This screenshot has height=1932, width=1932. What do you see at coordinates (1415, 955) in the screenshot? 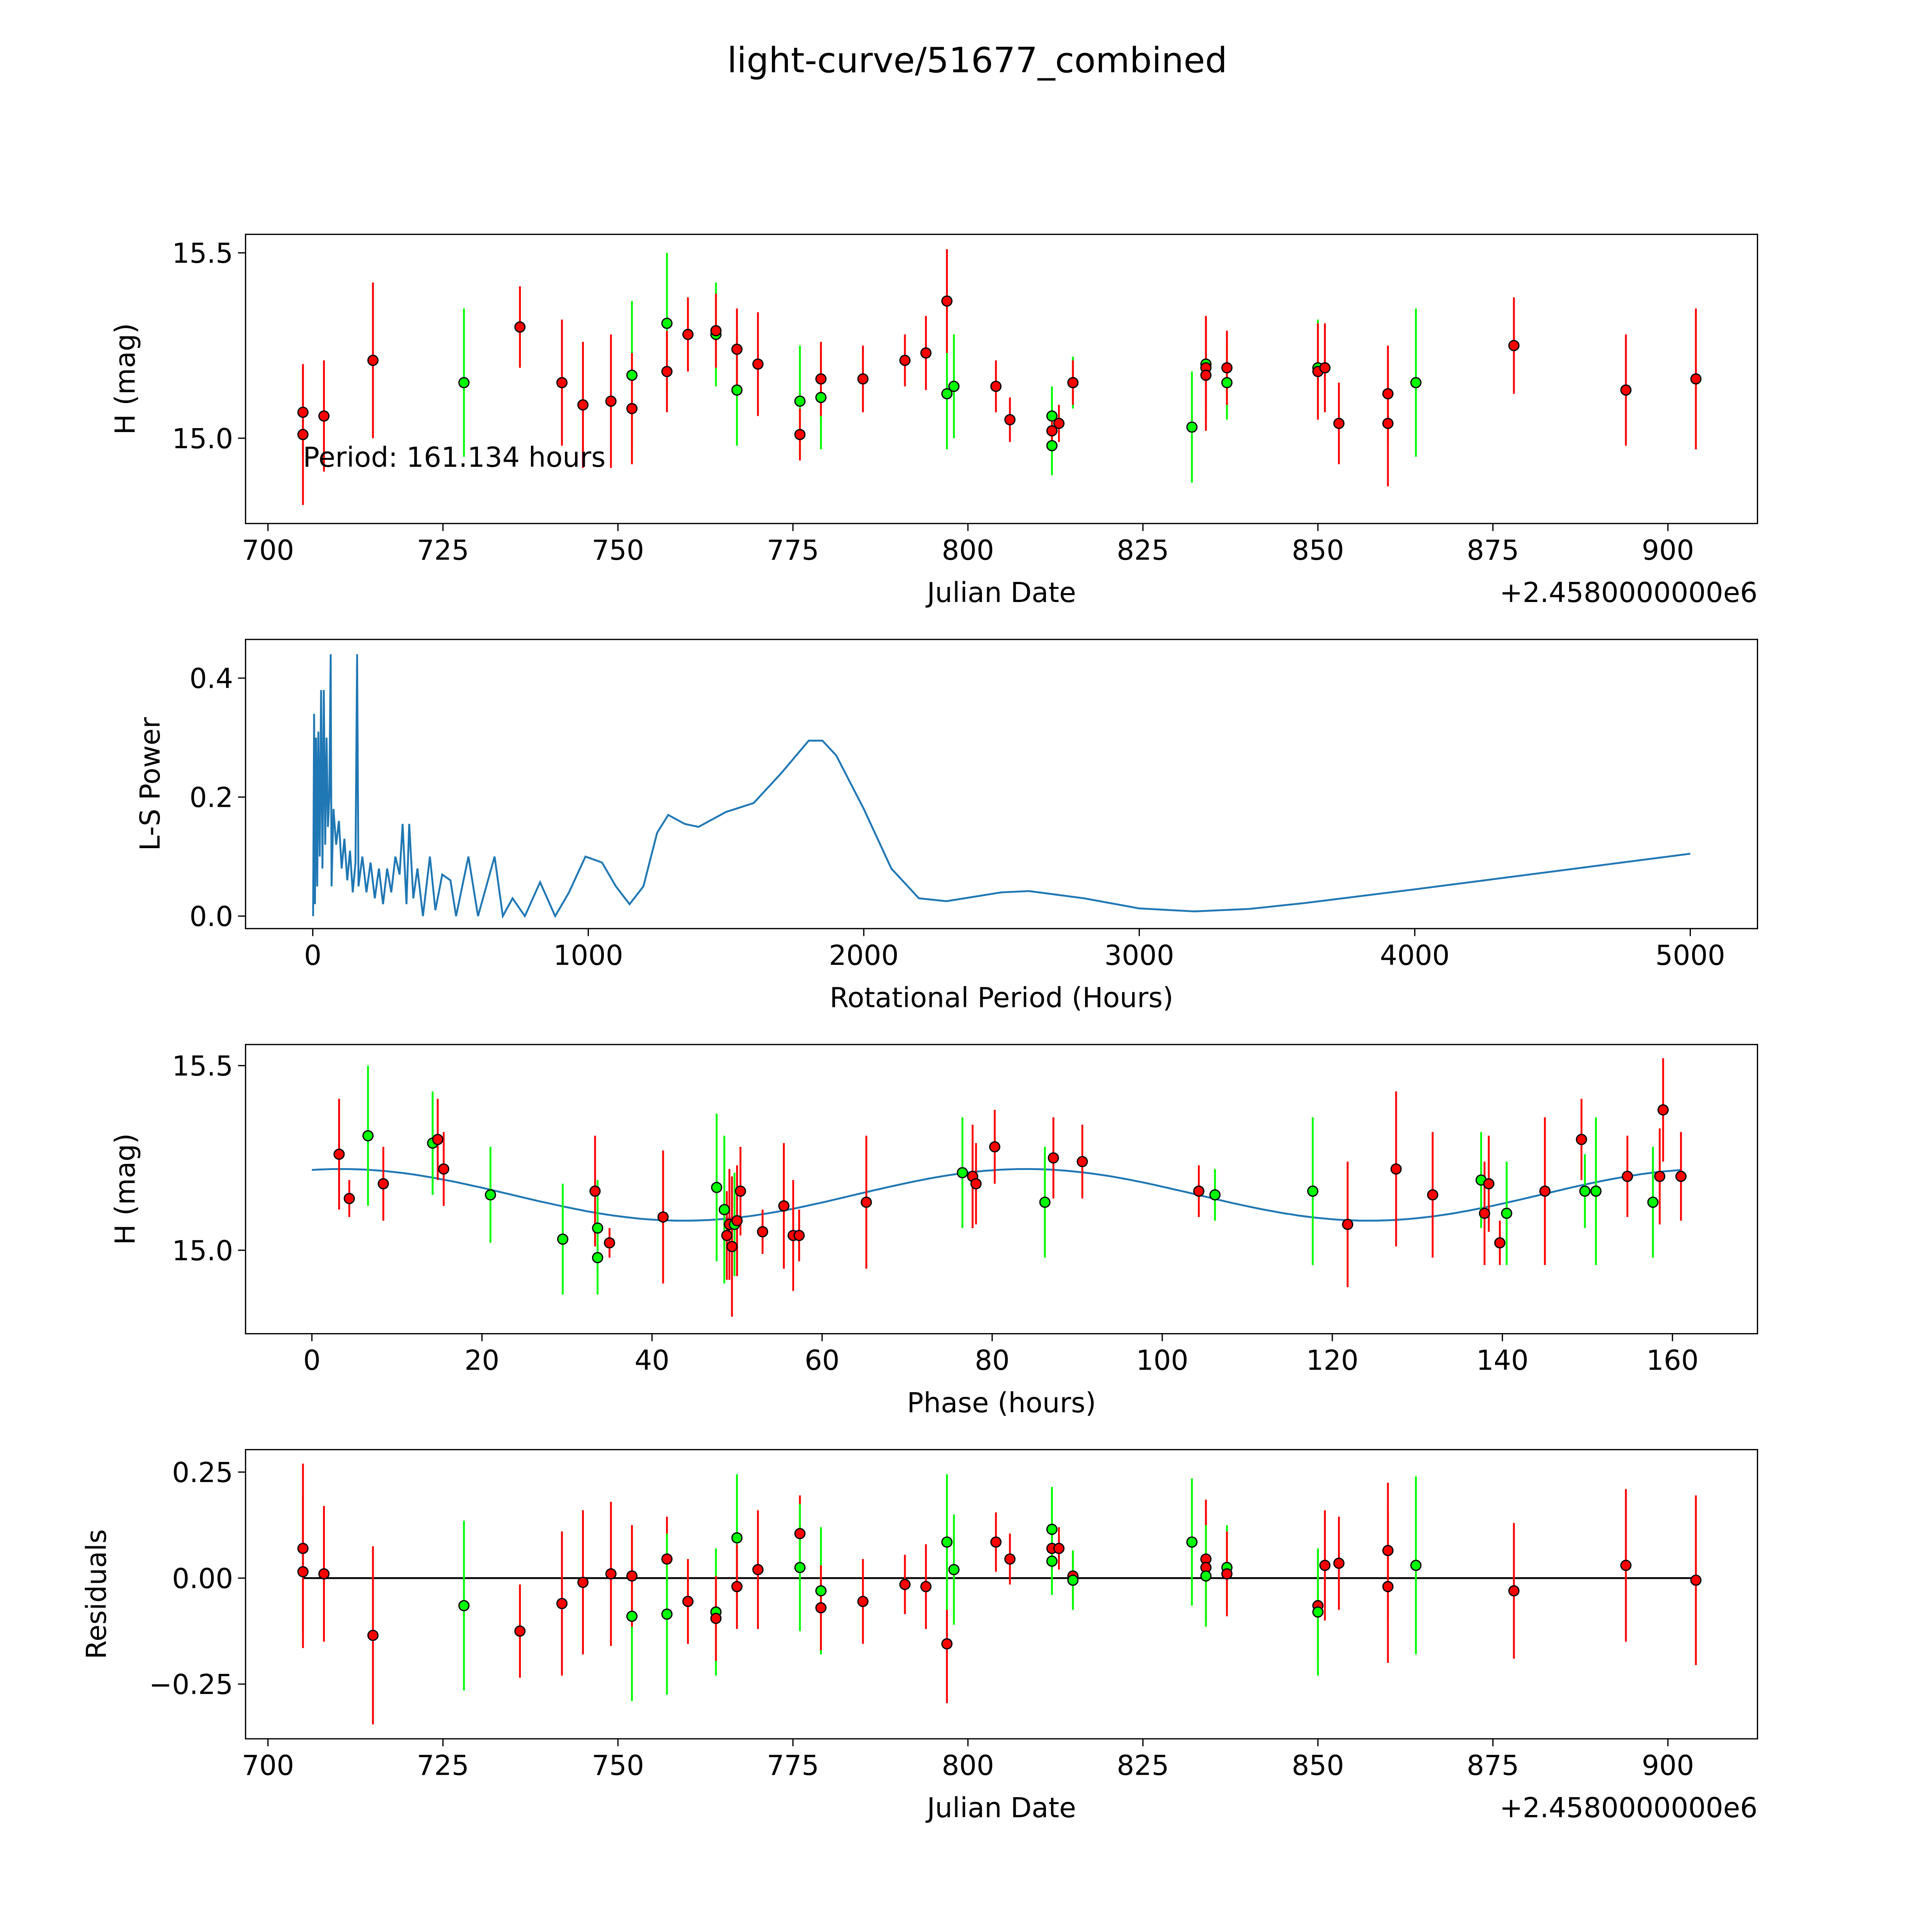
I see `x-tick-label: 4000` at bounding box center [1415, 955].